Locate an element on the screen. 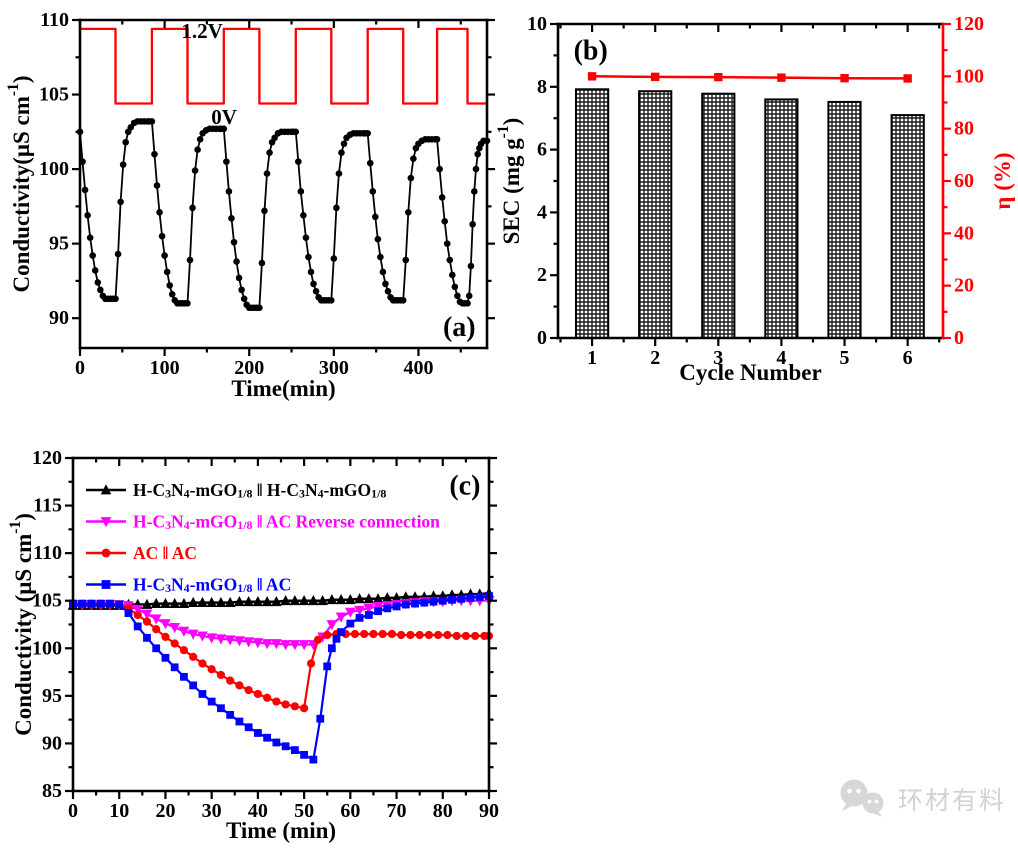 The height and width of the screenshot is (852, 1018). watermark: 环材有料 is located at coordinates (921, 799).